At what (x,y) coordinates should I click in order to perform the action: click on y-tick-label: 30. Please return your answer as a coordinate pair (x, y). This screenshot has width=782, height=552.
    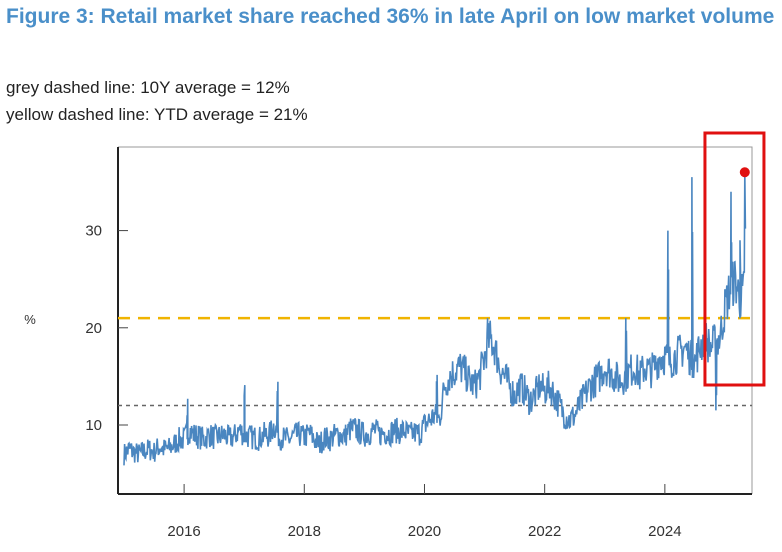
    Looking at the image, I should click on (93, 231).